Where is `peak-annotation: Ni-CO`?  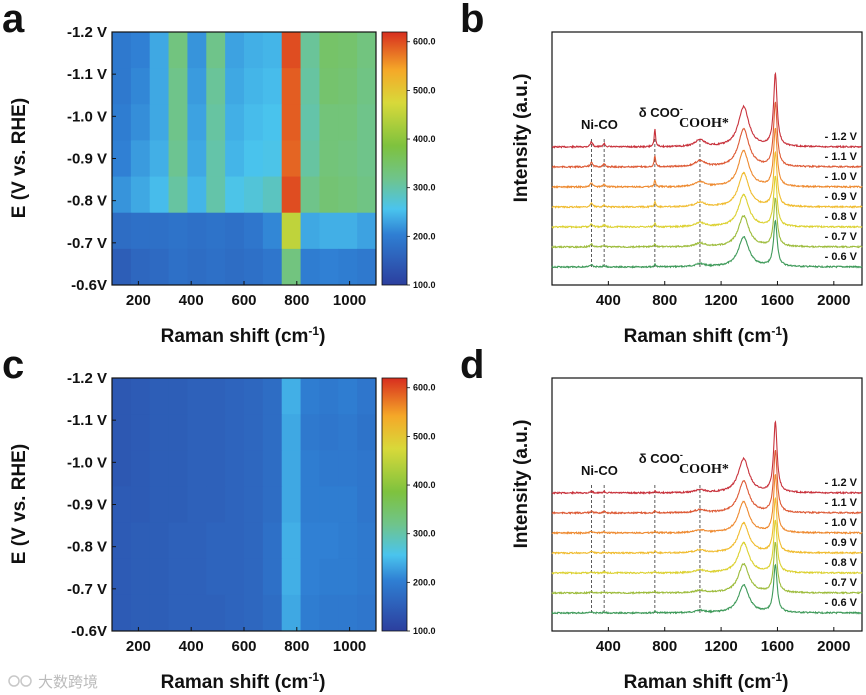 peak-annotation: Ni-CO is located at coordinates (599, 470).